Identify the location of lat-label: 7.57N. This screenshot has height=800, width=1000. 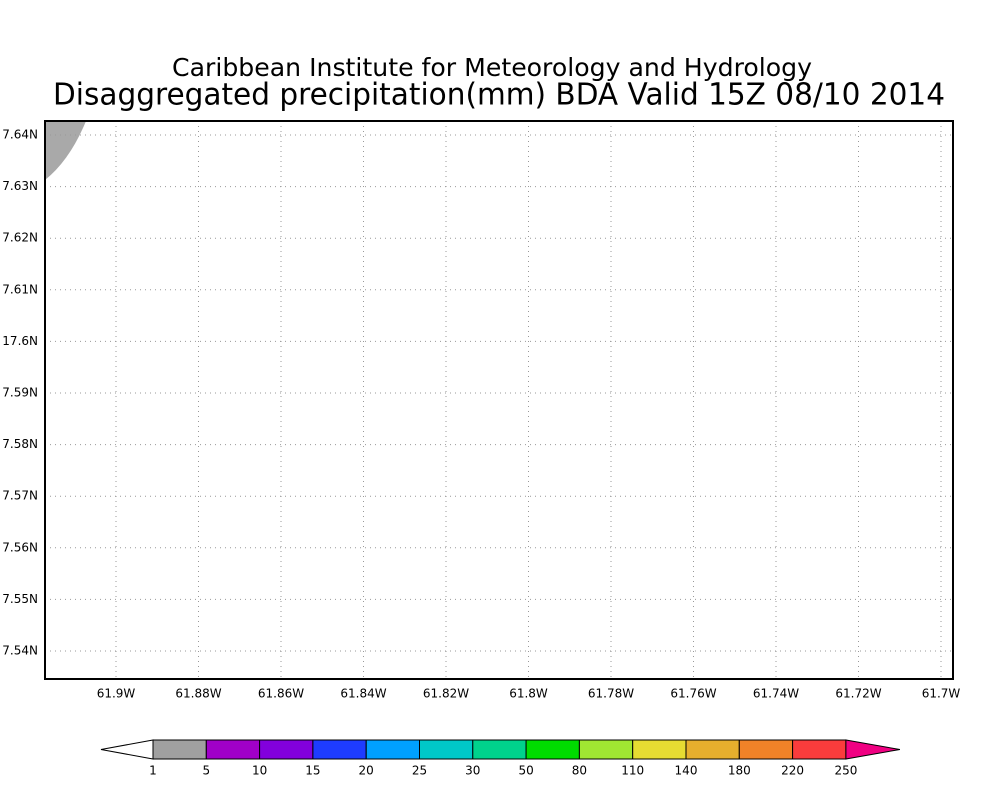
(20, 496).